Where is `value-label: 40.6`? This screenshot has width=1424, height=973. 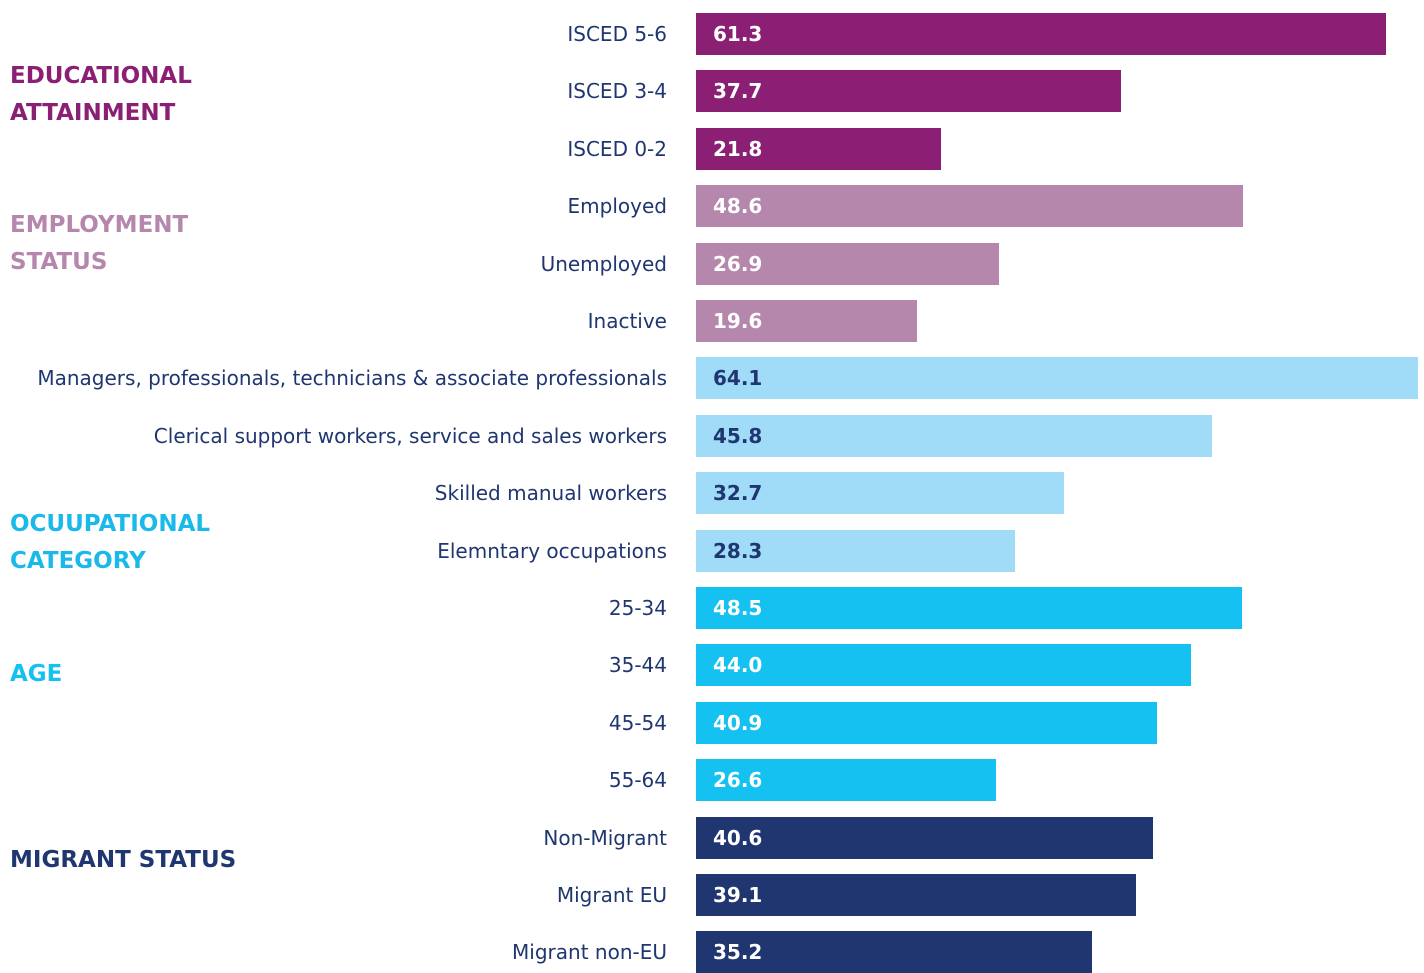
value-label: 40.6 is located at coordinates (738, 837).